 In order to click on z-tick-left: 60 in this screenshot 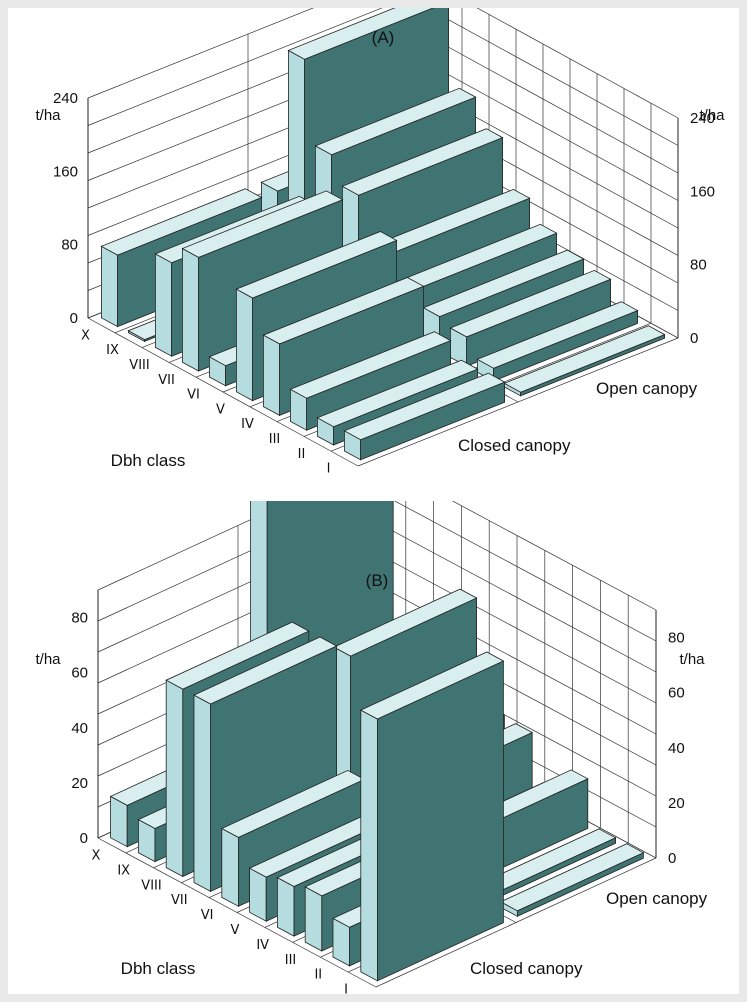, I will do `click(79, 673)`.